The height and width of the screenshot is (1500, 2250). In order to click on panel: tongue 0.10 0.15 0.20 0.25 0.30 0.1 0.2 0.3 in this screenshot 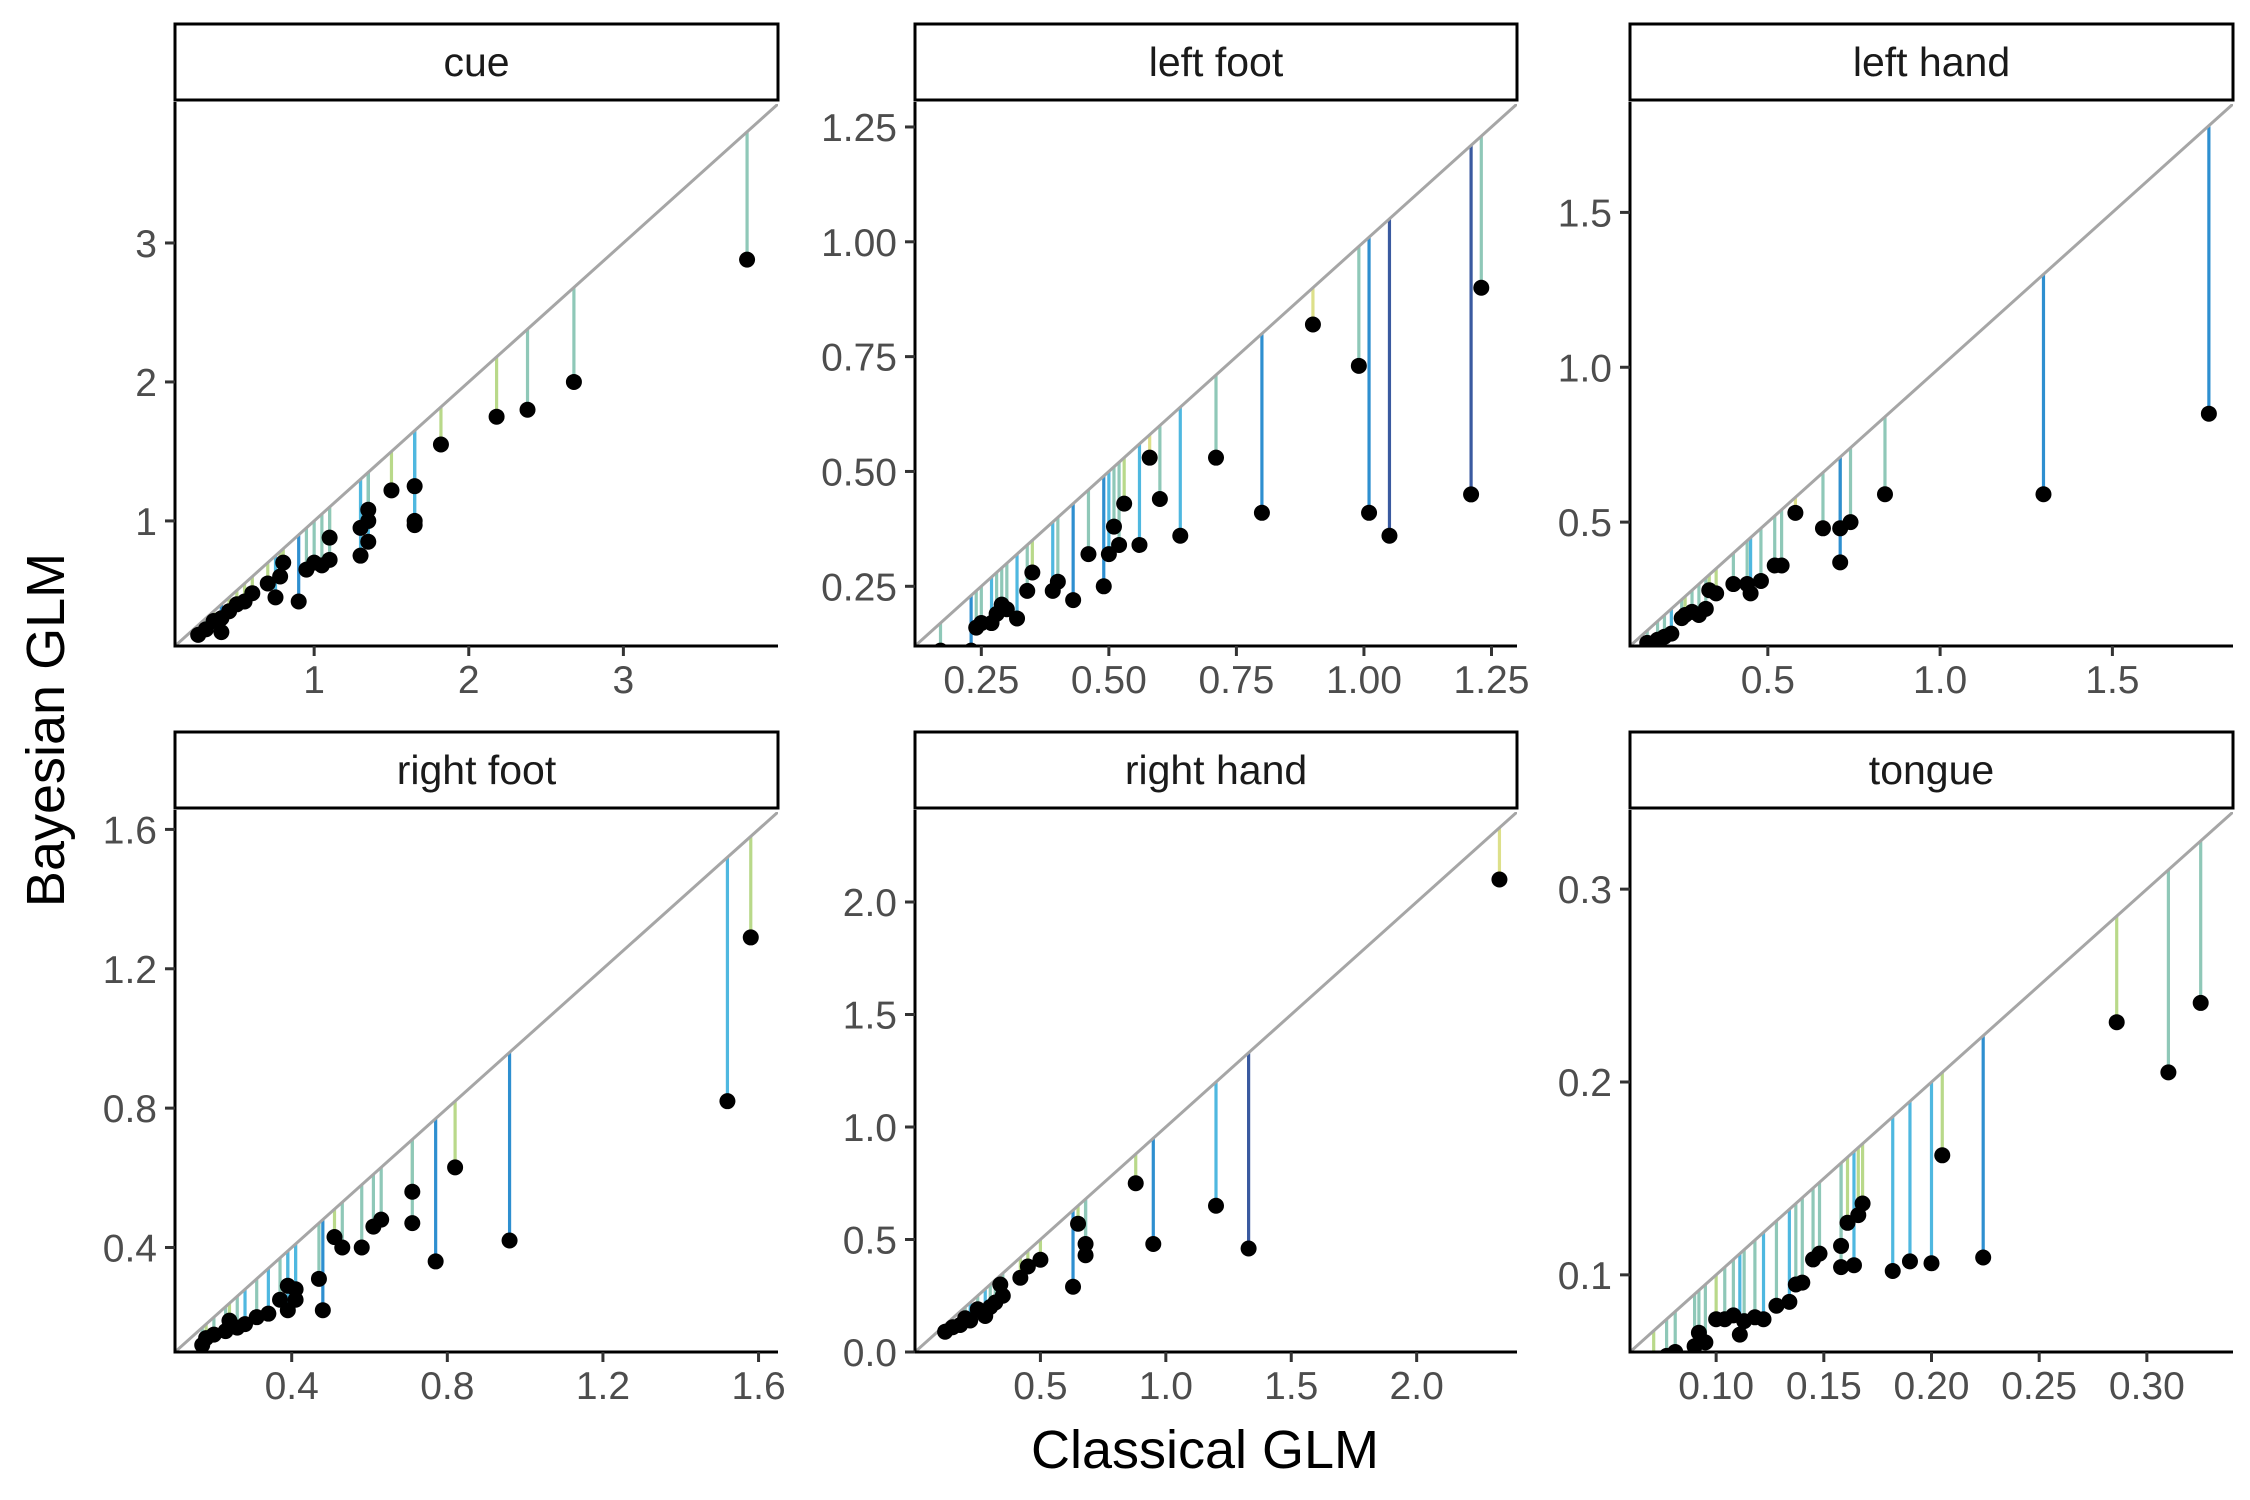, I will do `click(1896, 1069)`.